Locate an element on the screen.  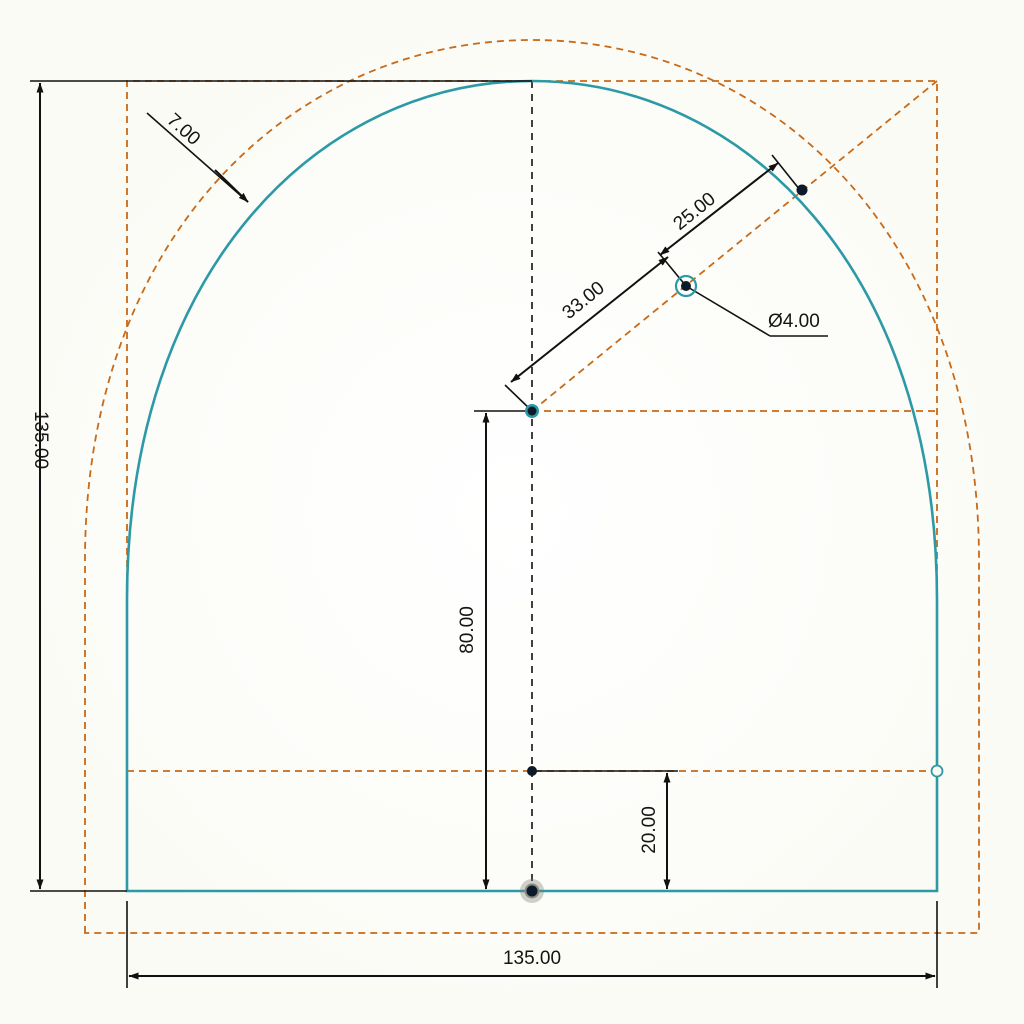
origin-point is located at coordinates (532, 891).